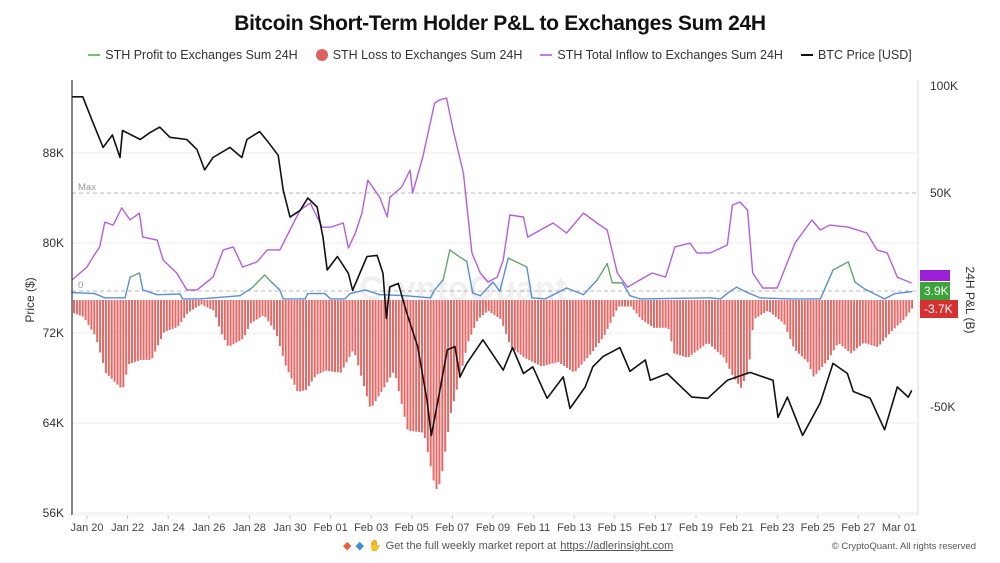 The width and height of the screenshot is (1000, 563). What do you see at coordinates (452, 528) in the screenshot?
I see `x-tick-label: Feb 07` at bounding box center [452, 528].